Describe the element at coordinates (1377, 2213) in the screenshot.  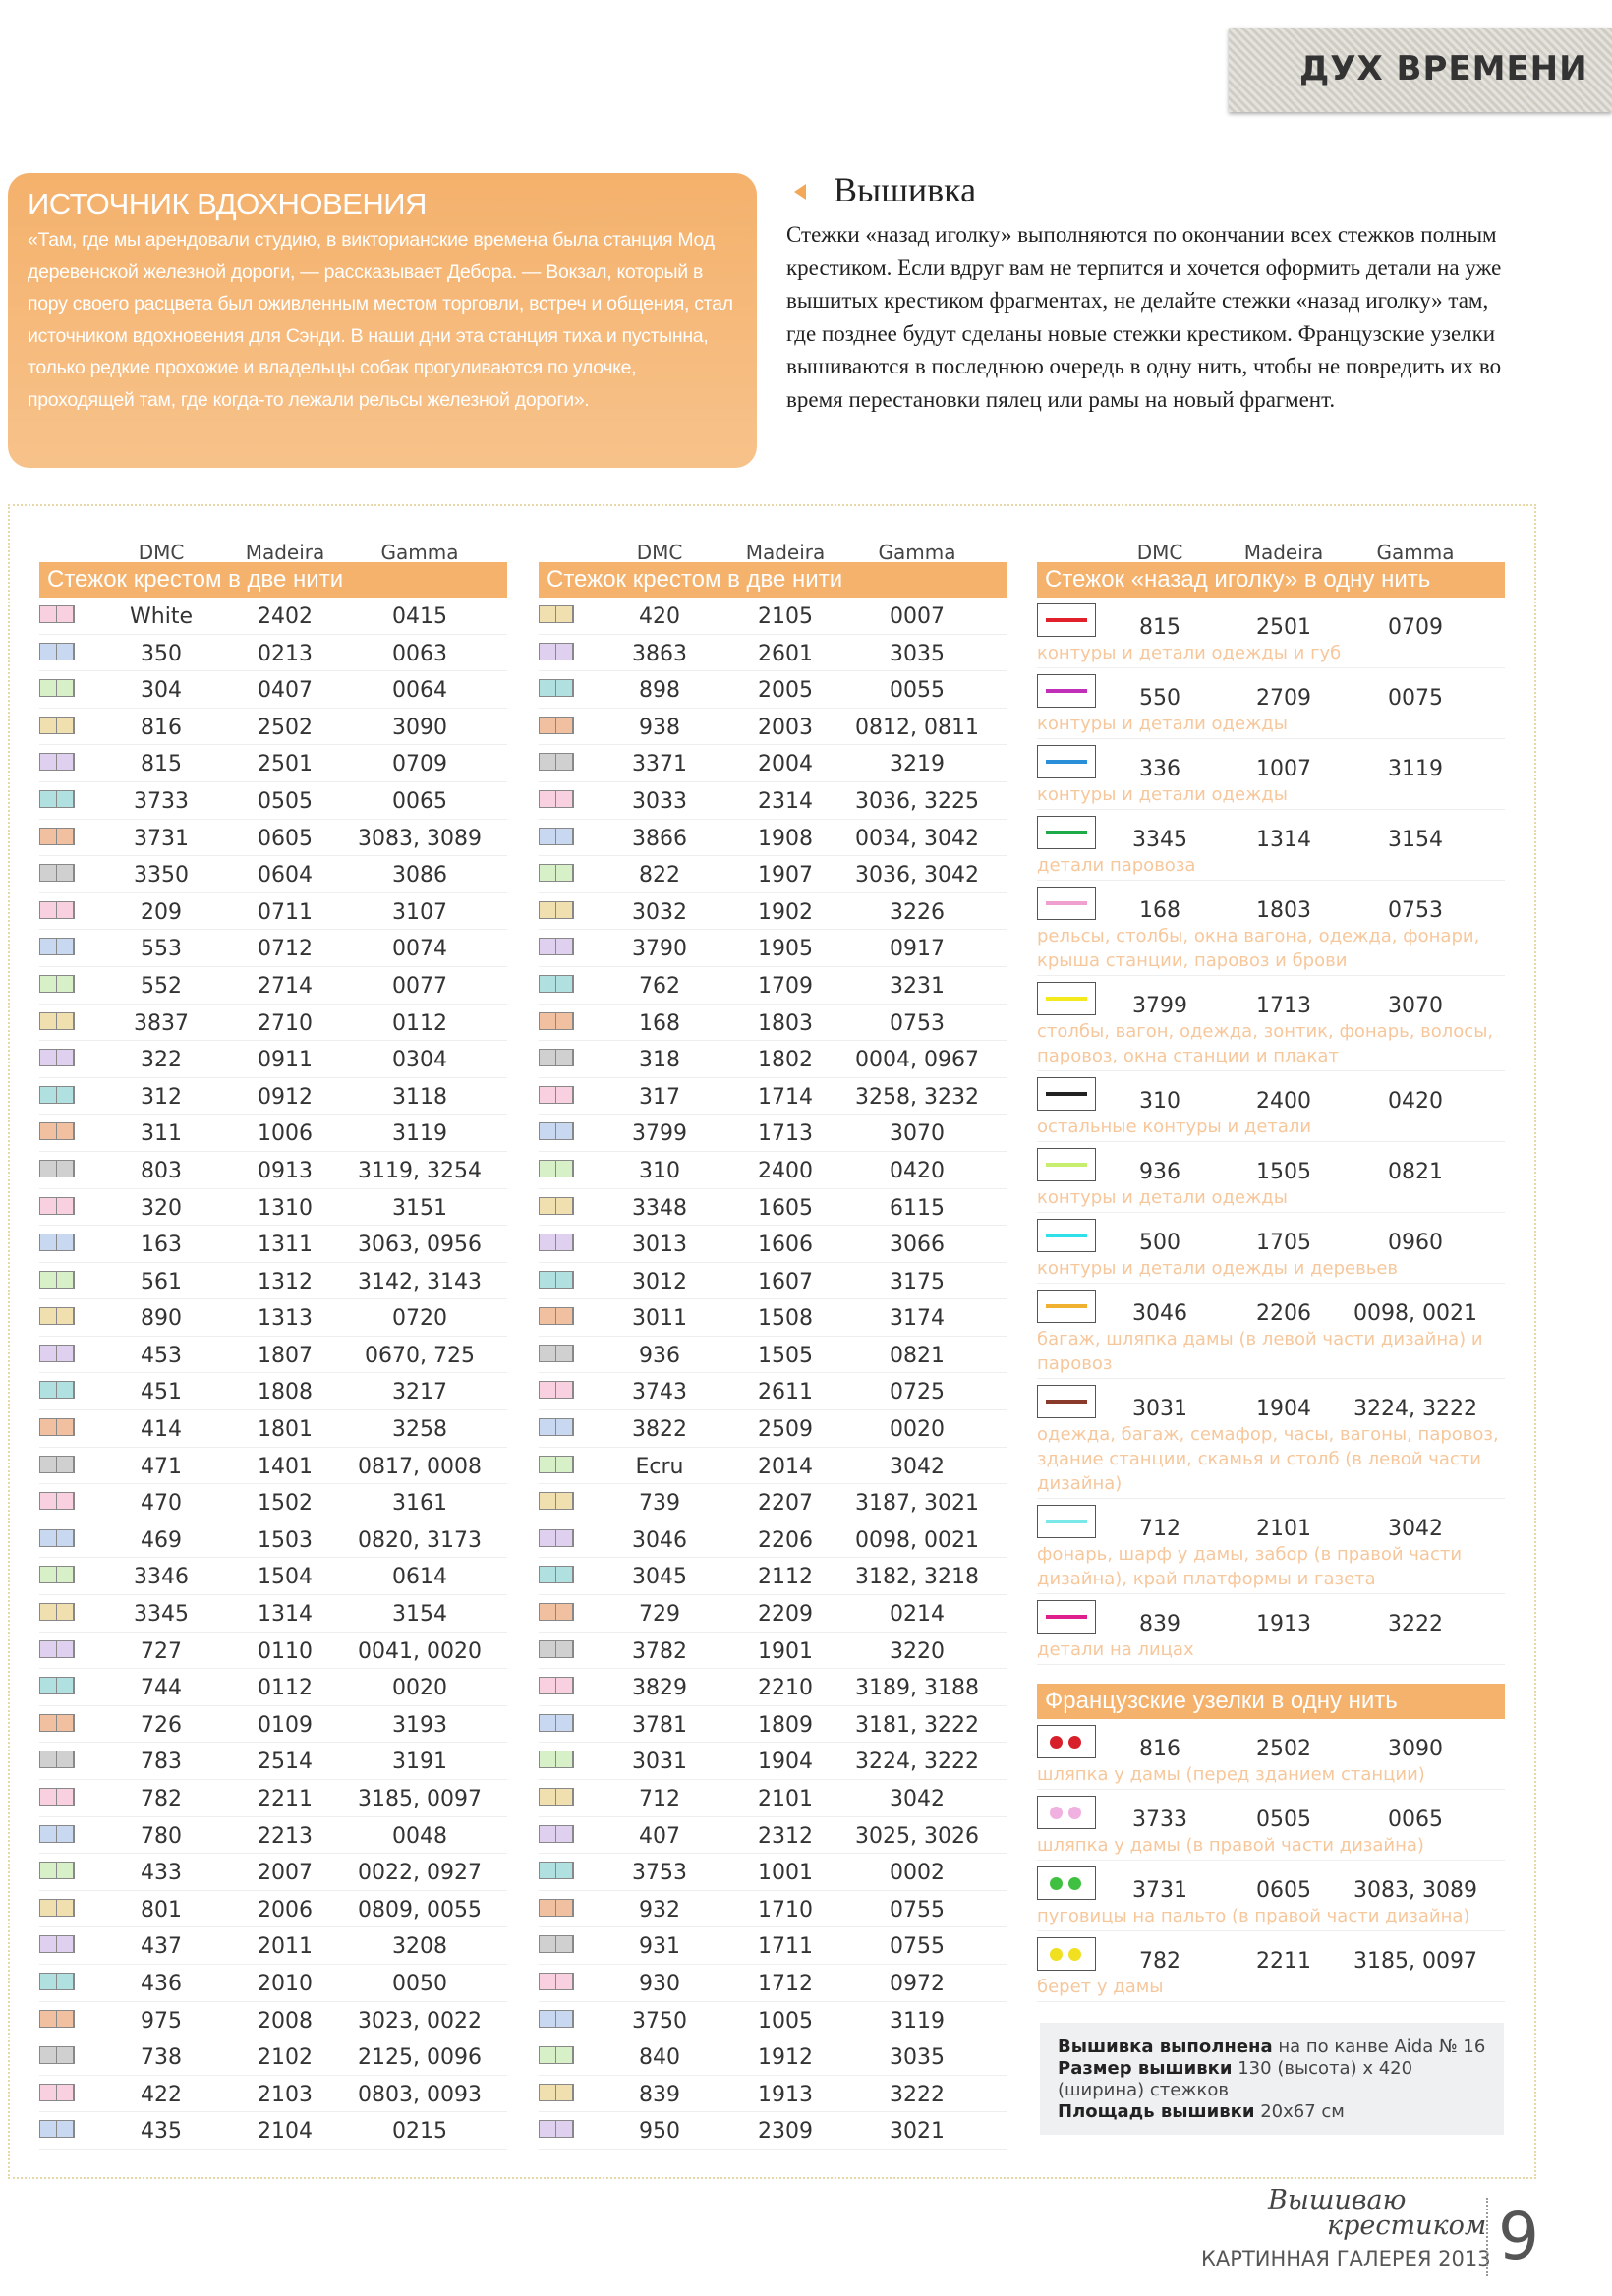
I see `magazine-logo: Вышиваю крестиком` at that location.